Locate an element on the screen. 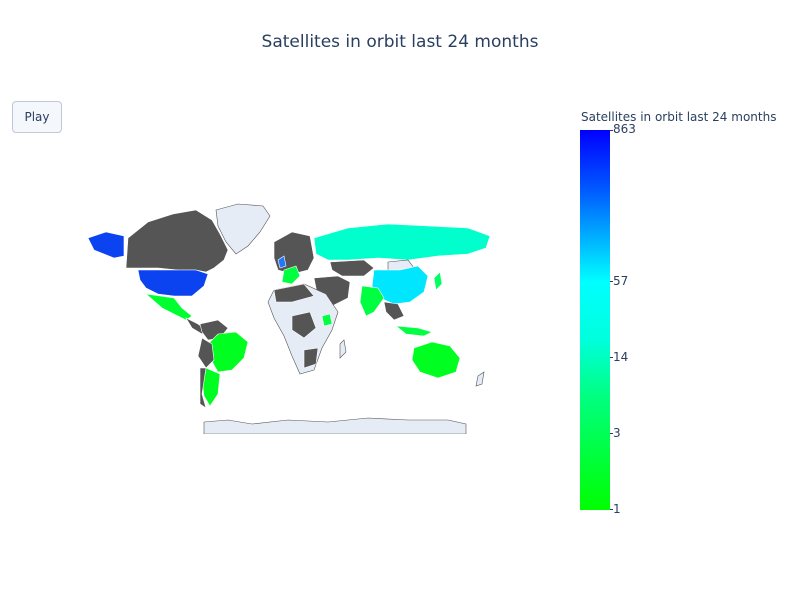 This screenshot has height=600, width=800. region-australia is located at coordinates (436, 360).